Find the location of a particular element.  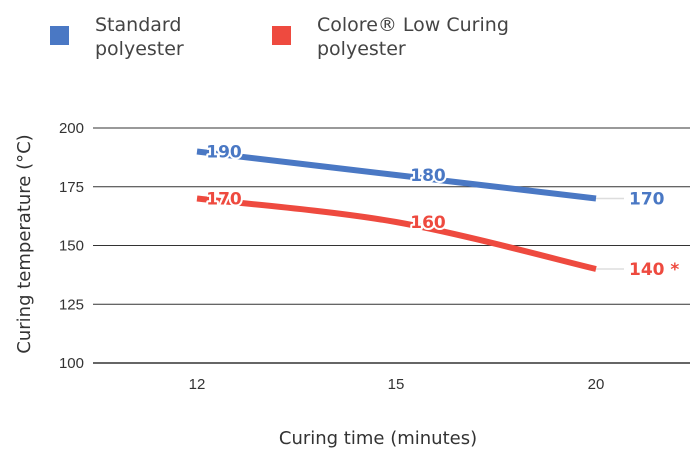

x-tick-20: 20 is located at coordinates (596, 384).